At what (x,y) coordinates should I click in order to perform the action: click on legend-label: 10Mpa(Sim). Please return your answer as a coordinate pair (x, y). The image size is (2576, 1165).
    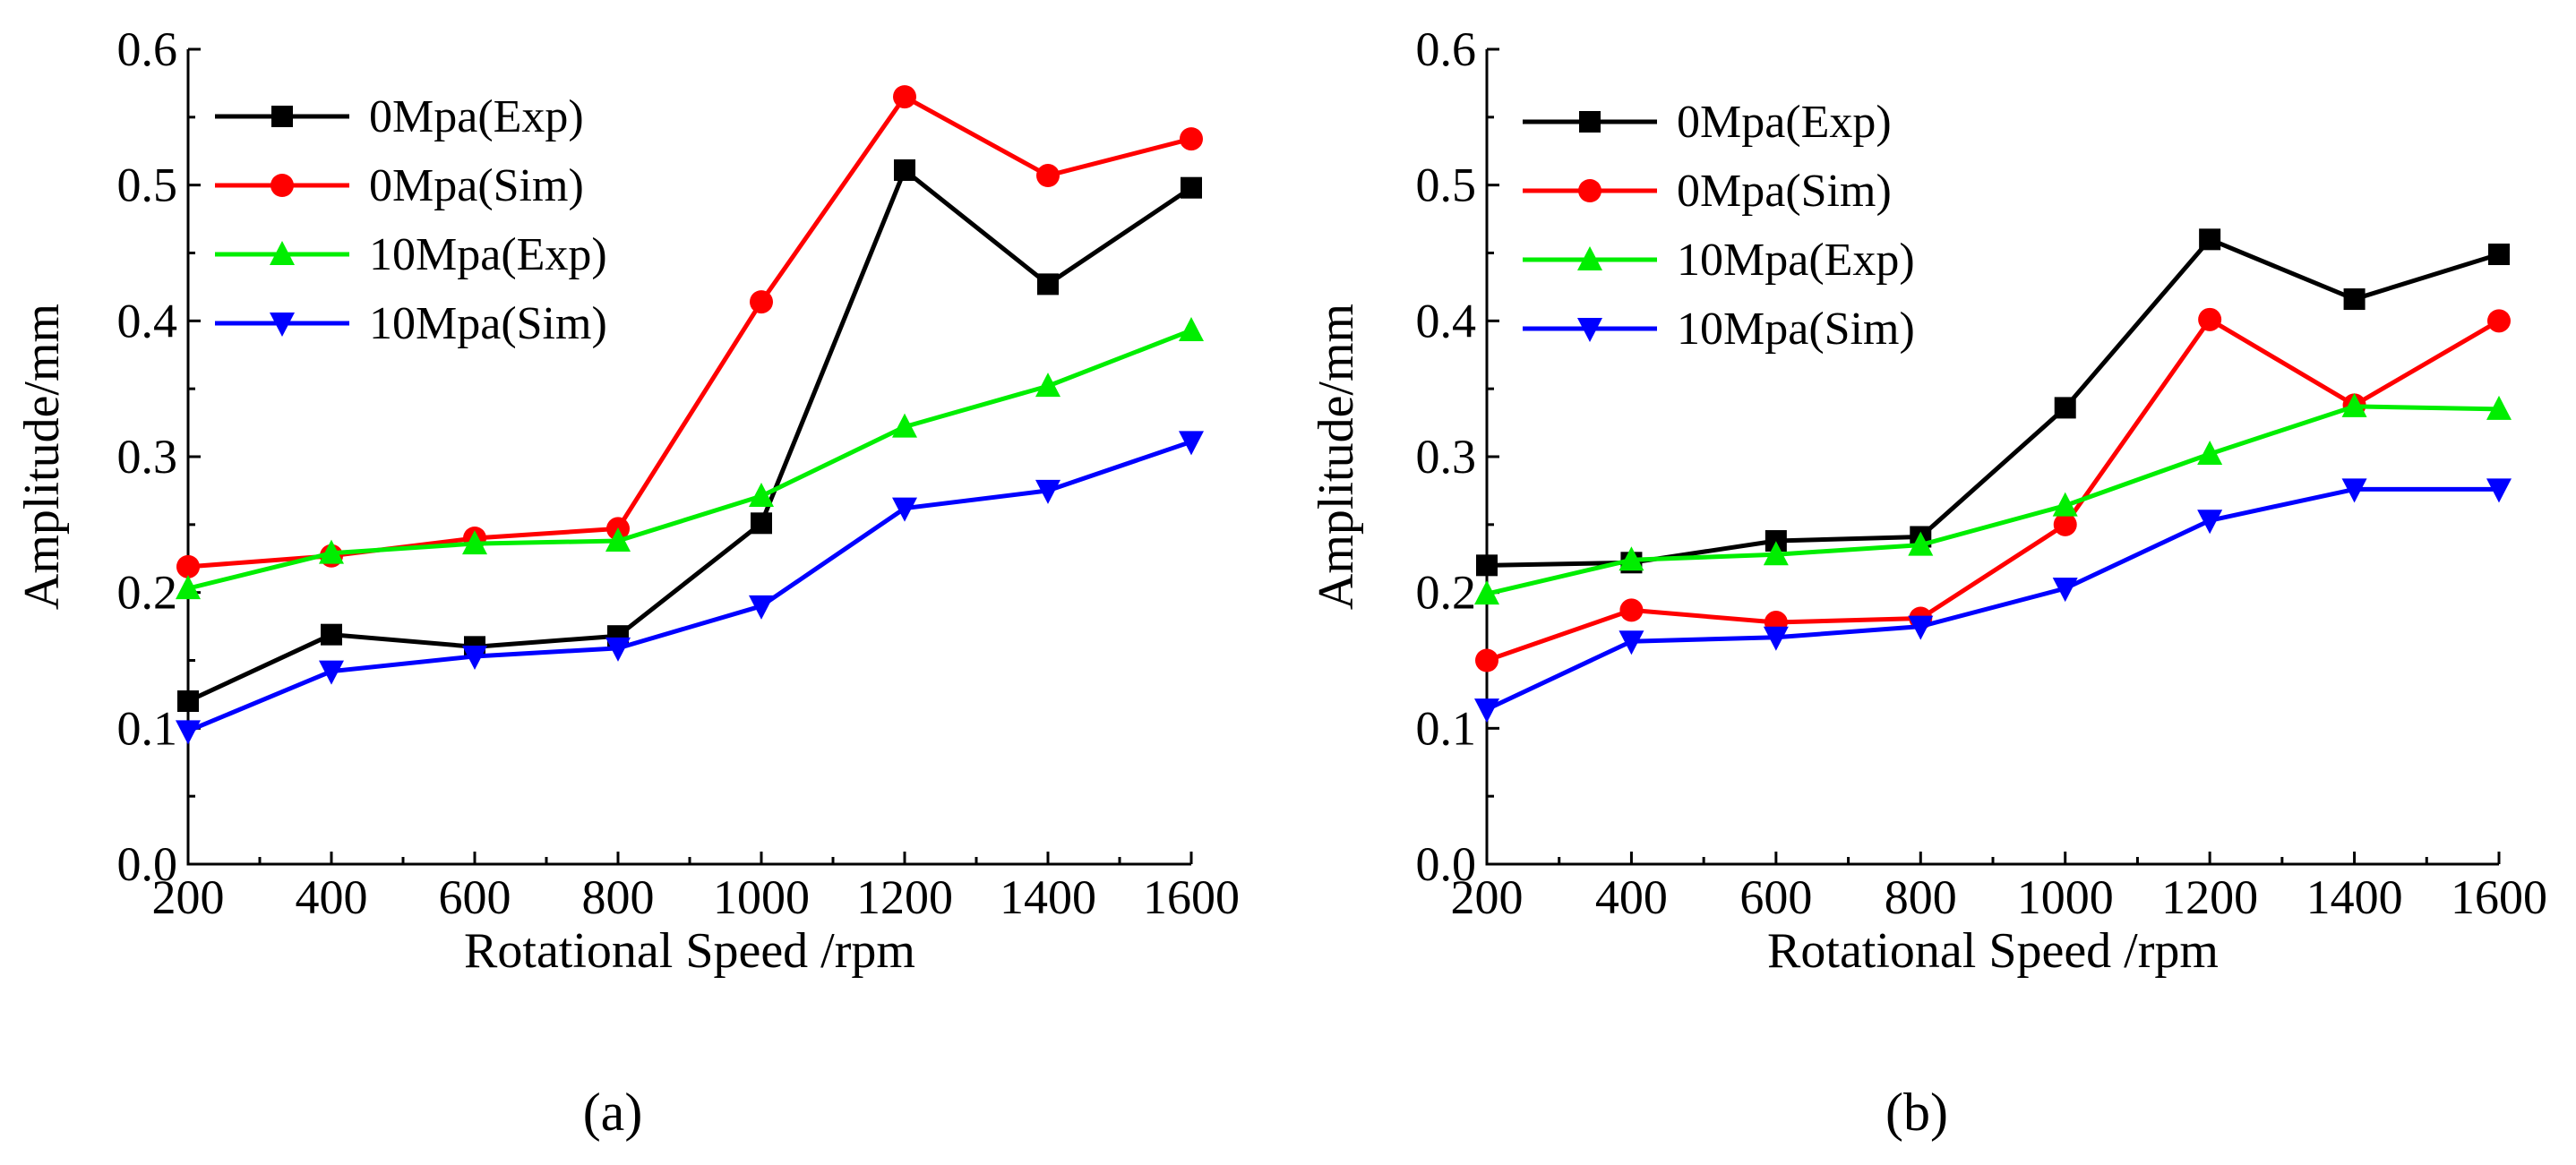
    Looking at the image, I should click on (1796, 329).